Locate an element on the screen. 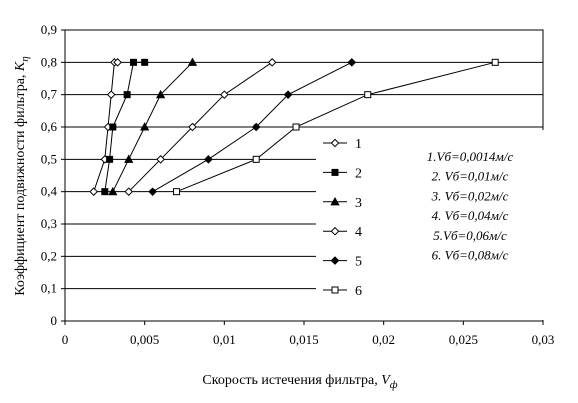 This screenshot has width=578, height=403. legend-label: 5 is located at coordinates (358, 262).